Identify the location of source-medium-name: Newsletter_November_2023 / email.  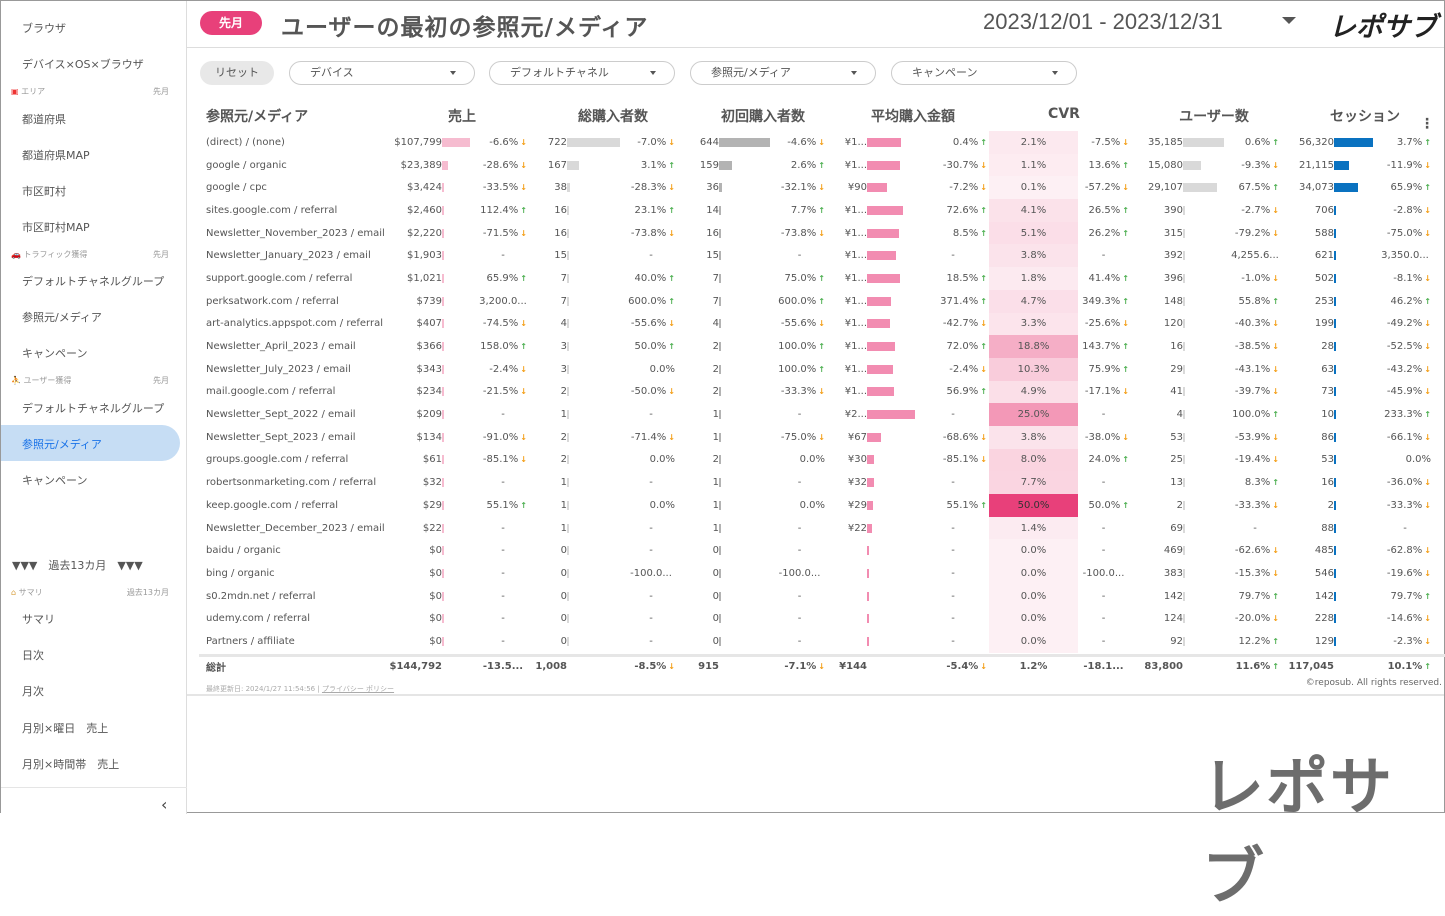
(295, 233).